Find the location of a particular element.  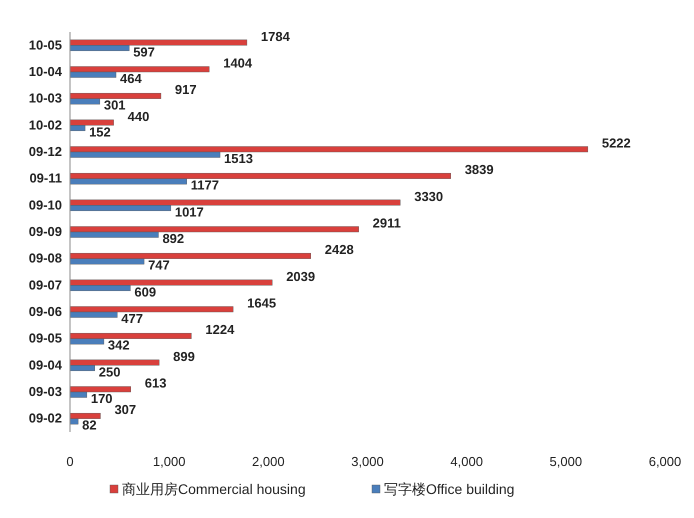

data-label: 301 is located at coordinates (115, 105).